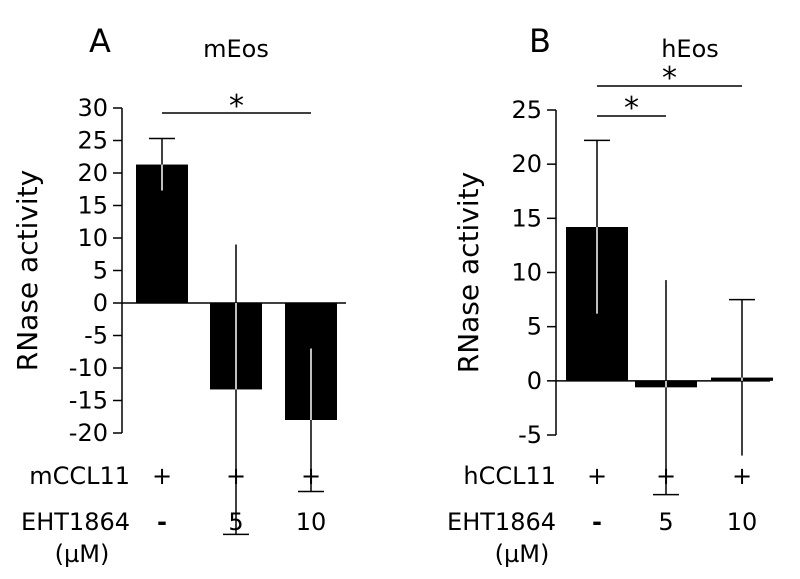 This screenshot has width=800, height=579. I want to click on y-tick-label: 30, so click(92, 108).